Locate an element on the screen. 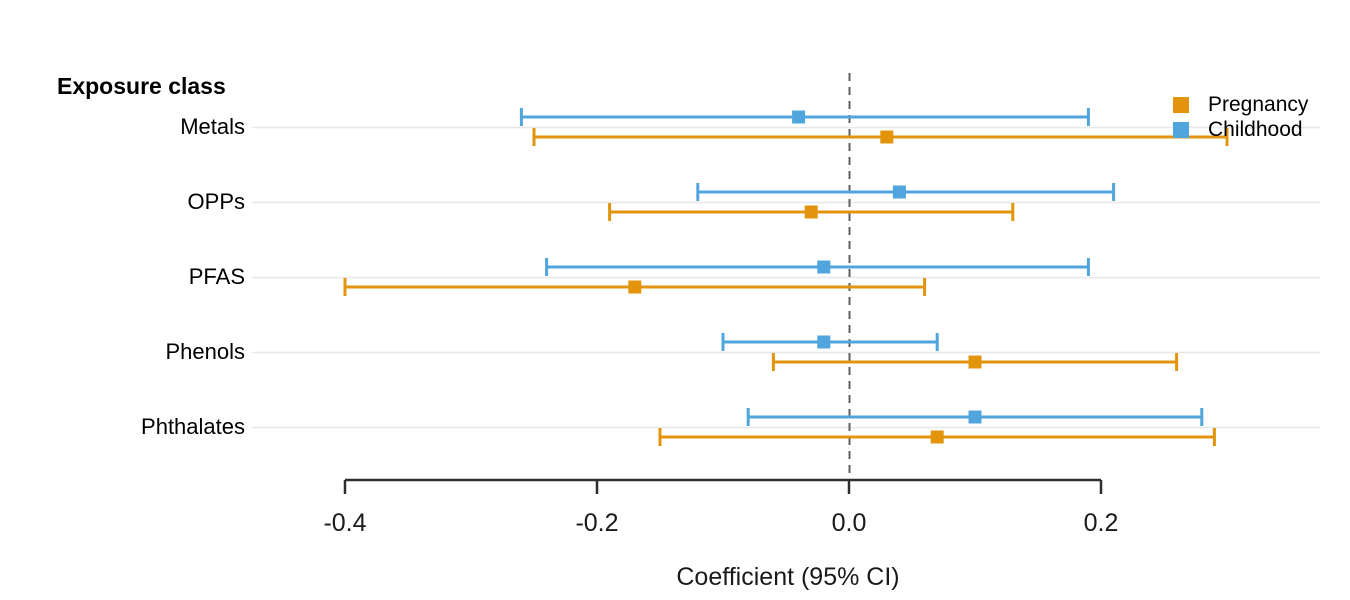  point-marker-pregnancy-phthalates is located at coordinates (937, 437).